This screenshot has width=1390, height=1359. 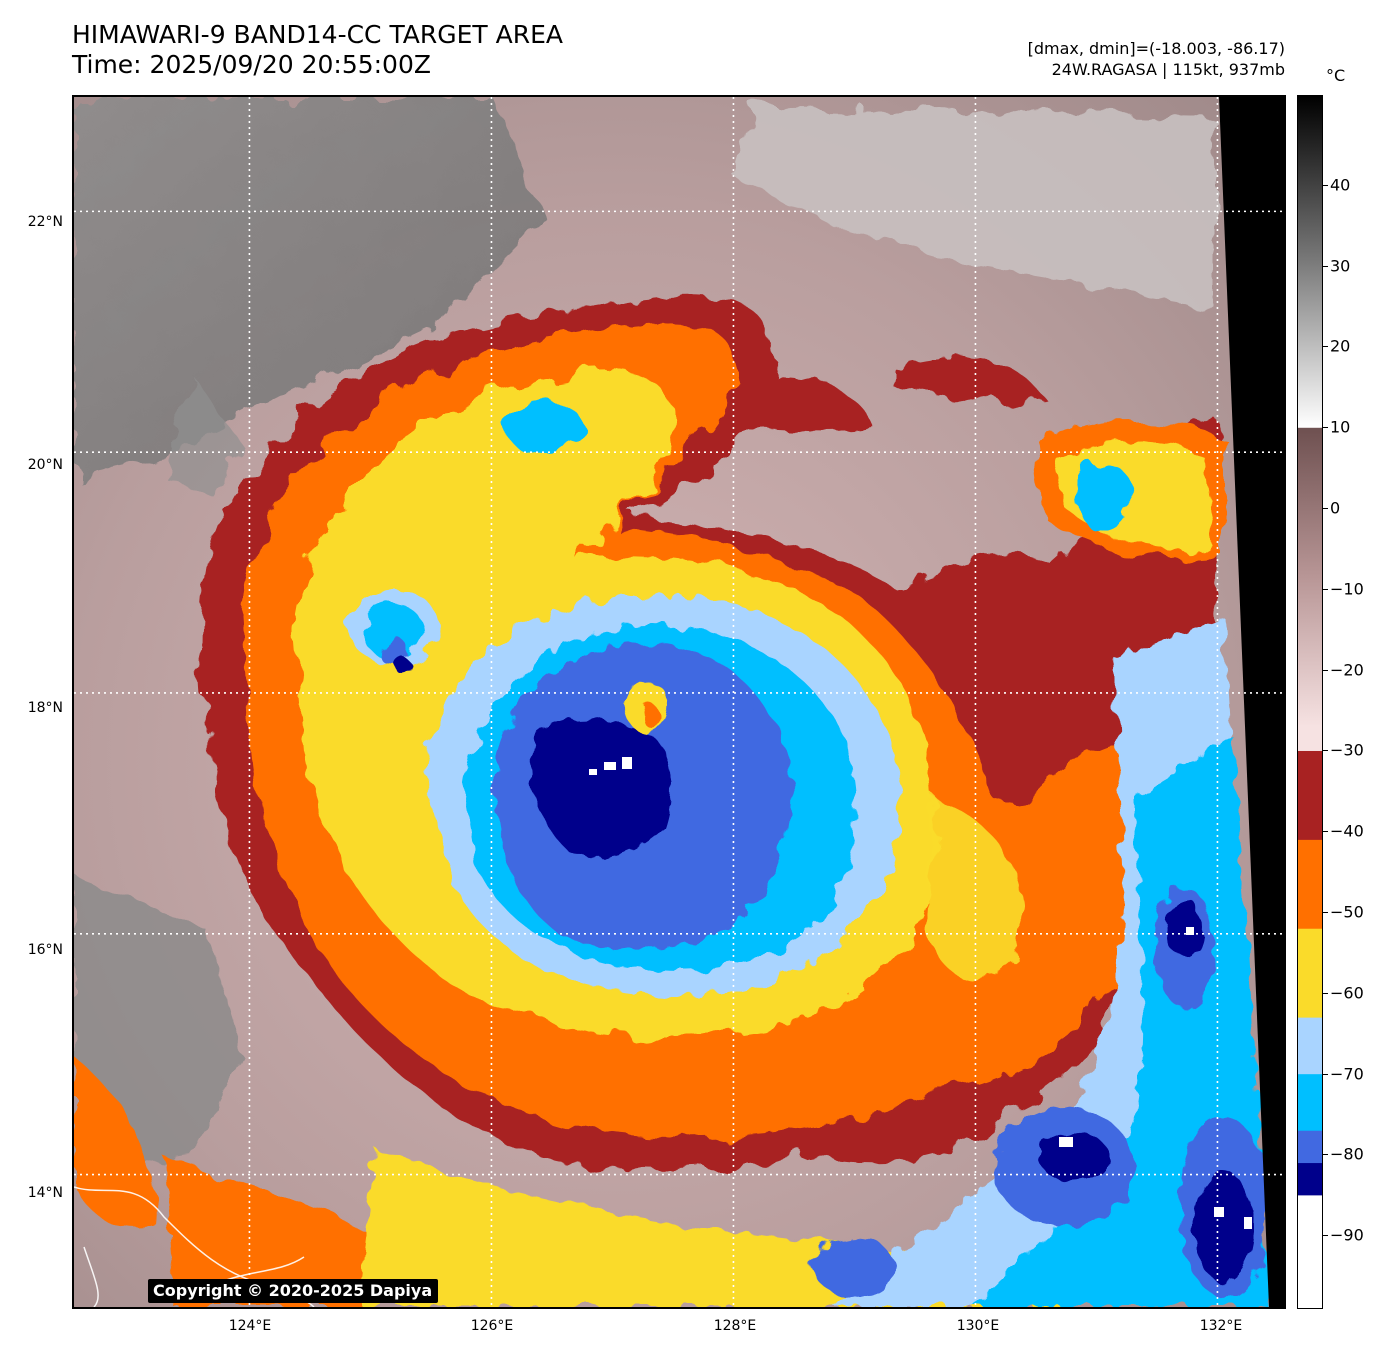 What do you see at coordinates (1336, 75) in the screenshot?
I see `colorbar-unit: °C` at bounding box center [1336, 75].